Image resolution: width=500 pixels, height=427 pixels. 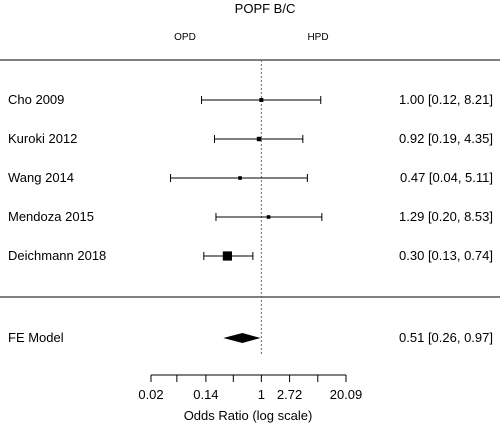 What do you see at coordinates (205, 394) in the screenshot?
I see `x-tick-label: 0.14` at bounding box center [205, 394].